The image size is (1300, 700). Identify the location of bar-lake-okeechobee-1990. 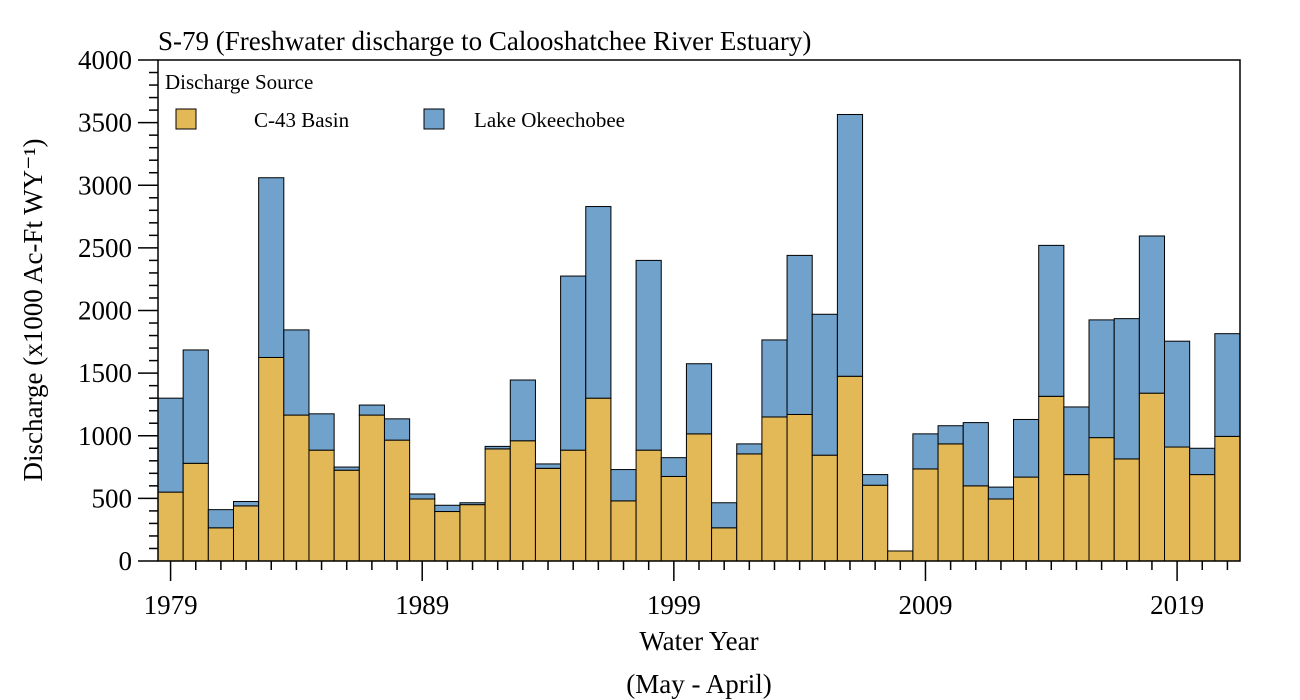
(447, 508).